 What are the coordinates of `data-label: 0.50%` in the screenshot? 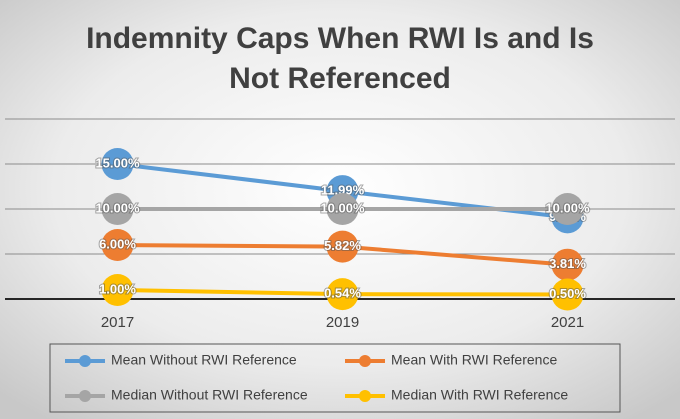 It's located at (567, 293).